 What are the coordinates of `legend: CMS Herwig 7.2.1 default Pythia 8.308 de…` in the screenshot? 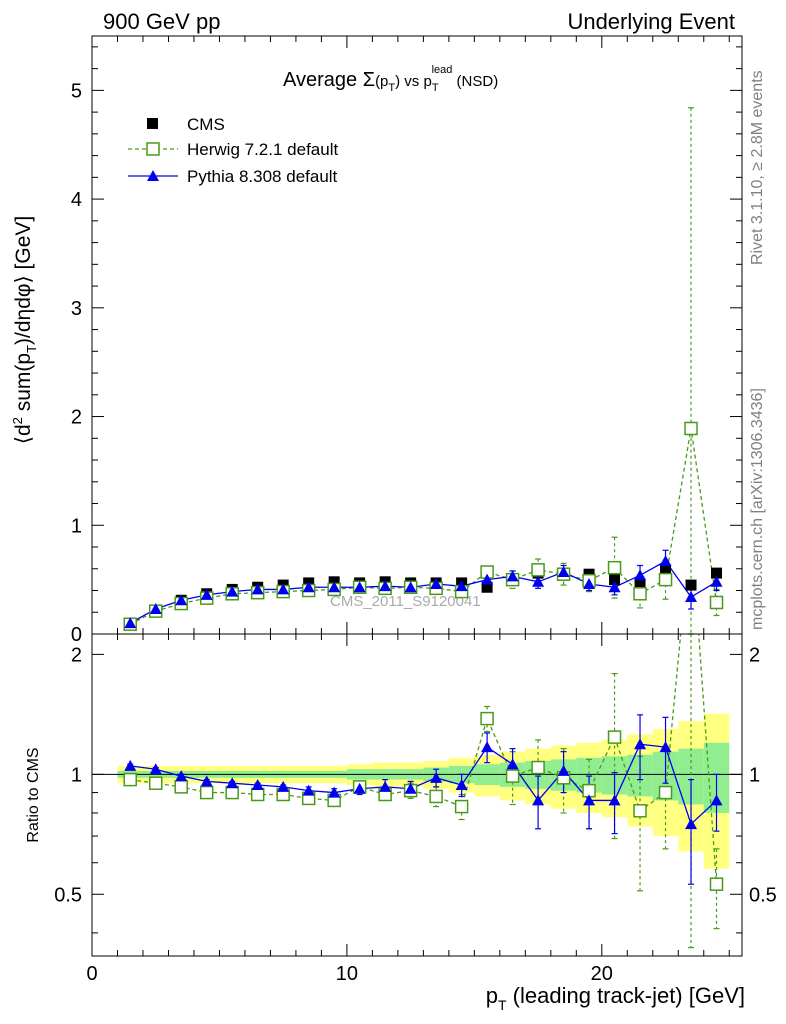 It's located at (233, 150).